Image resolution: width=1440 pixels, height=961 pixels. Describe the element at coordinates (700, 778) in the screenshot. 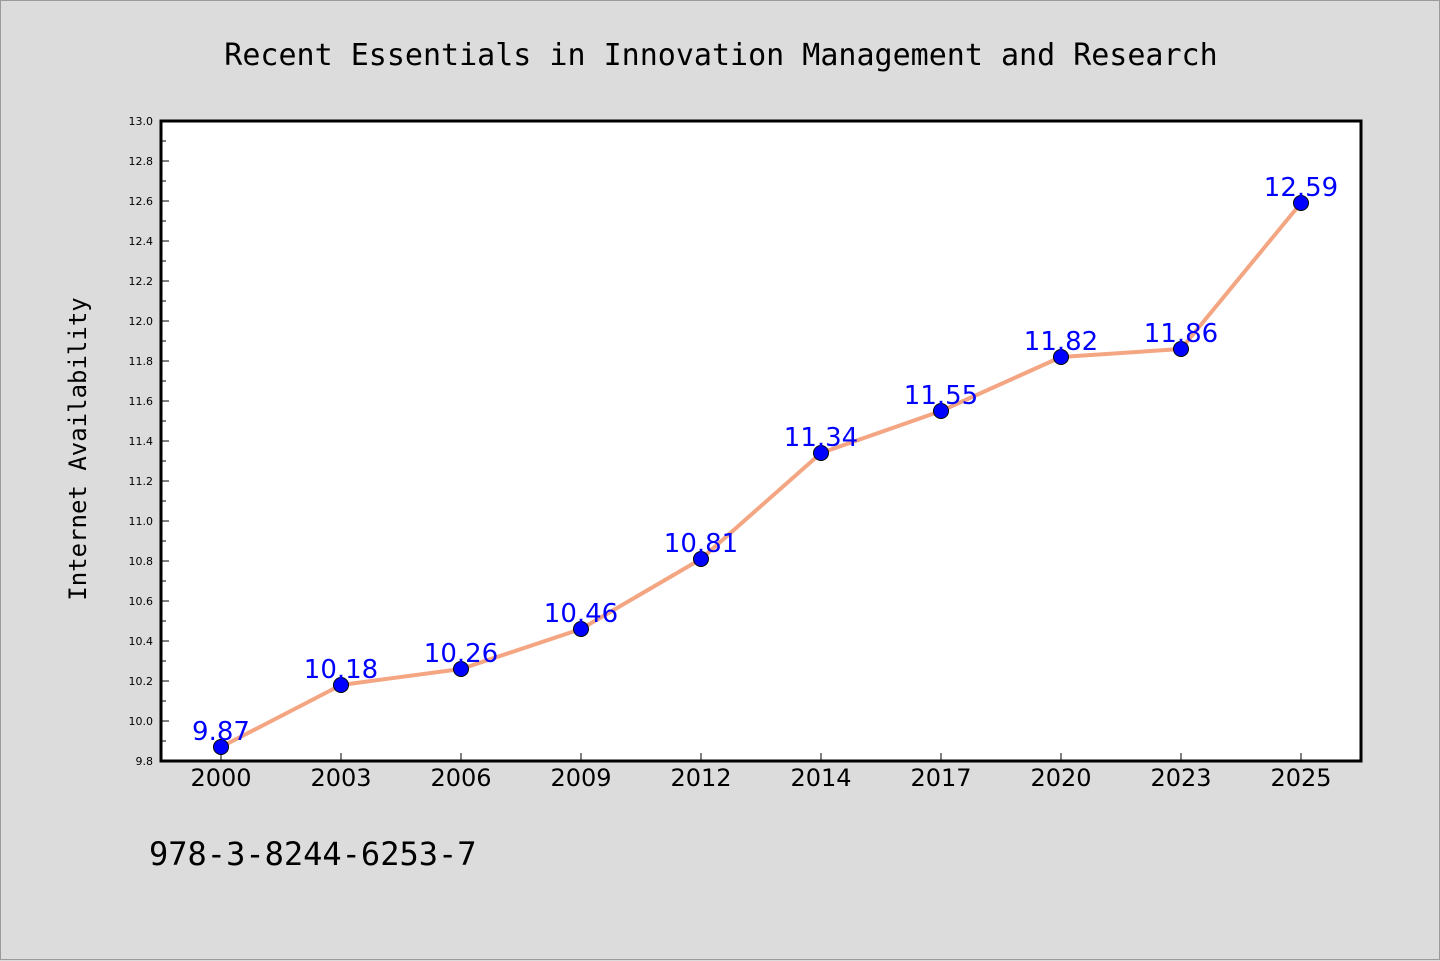

I see `x-tick-label: 2012` at that location.